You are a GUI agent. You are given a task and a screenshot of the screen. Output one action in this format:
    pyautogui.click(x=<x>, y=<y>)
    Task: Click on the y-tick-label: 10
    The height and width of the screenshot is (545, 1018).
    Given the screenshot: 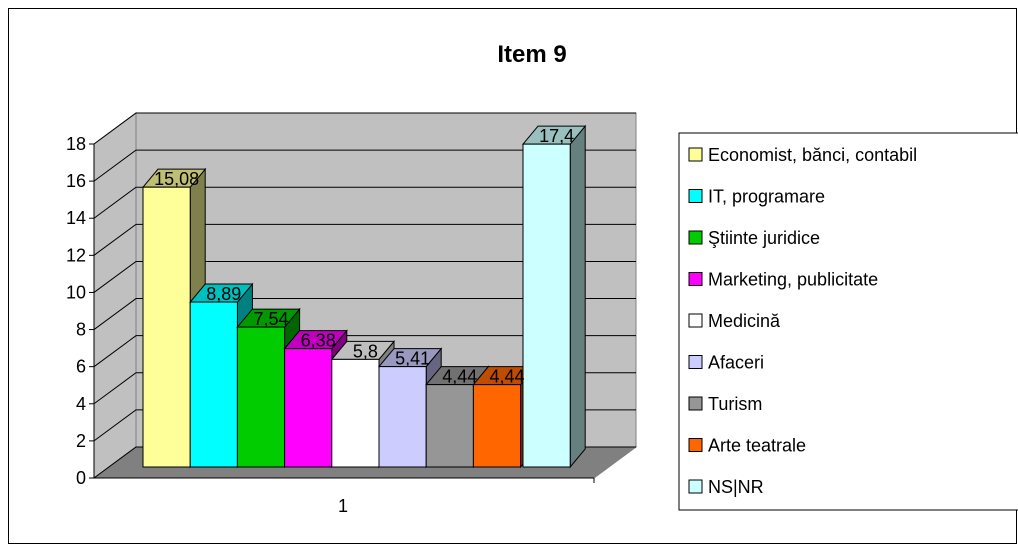 What is the action you would take?
    pyautogui.click(x=76, y=292)
    